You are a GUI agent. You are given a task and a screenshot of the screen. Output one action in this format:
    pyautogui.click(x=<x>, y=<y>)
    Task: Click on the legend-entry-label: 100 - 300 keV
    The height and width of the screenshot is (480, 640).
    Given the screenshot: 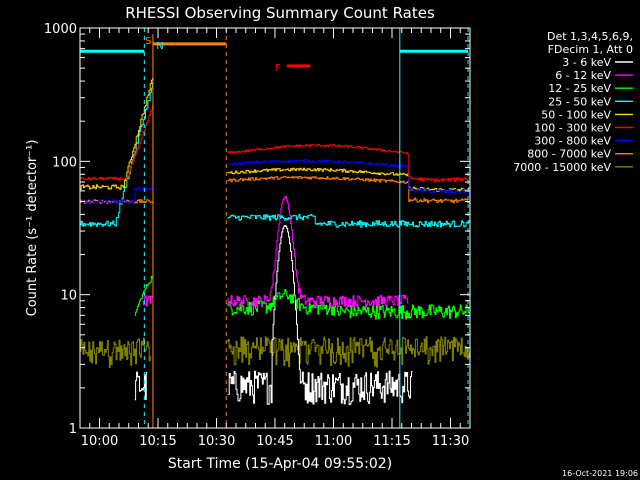 What is the action you would take?
    pyautogui.click(x=572, y=128)
    